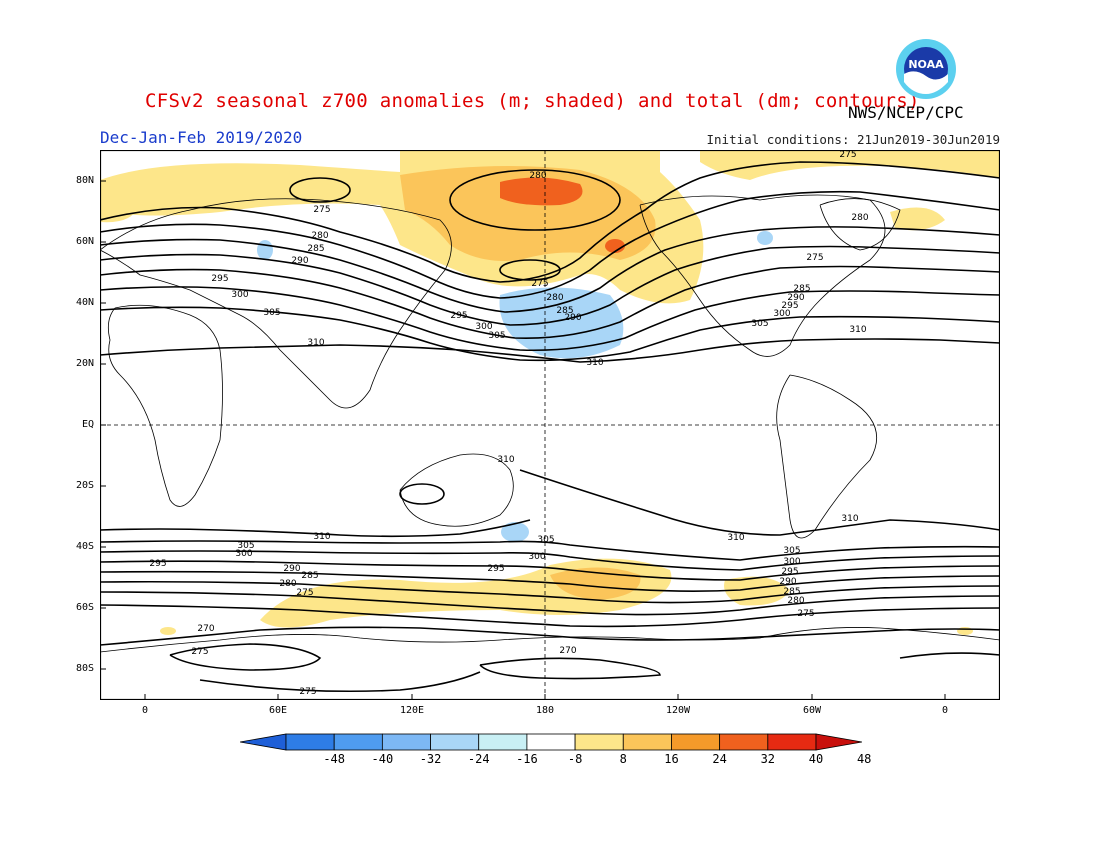  Describe the element at coordinates (496, 336) in the screenshot. I see `contour-label-n305b: 305` at that location.